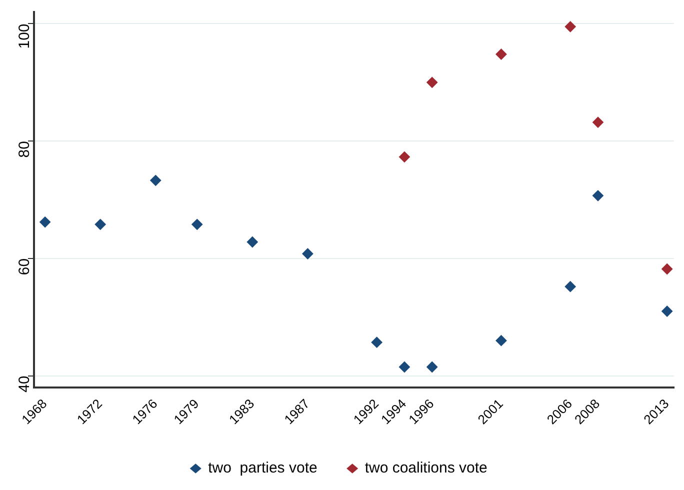 This screenshot has height=490, width=684. Describe the element at coordinates (25, 384) in the screenshot. I see `y-tick-label: 40` at that location.